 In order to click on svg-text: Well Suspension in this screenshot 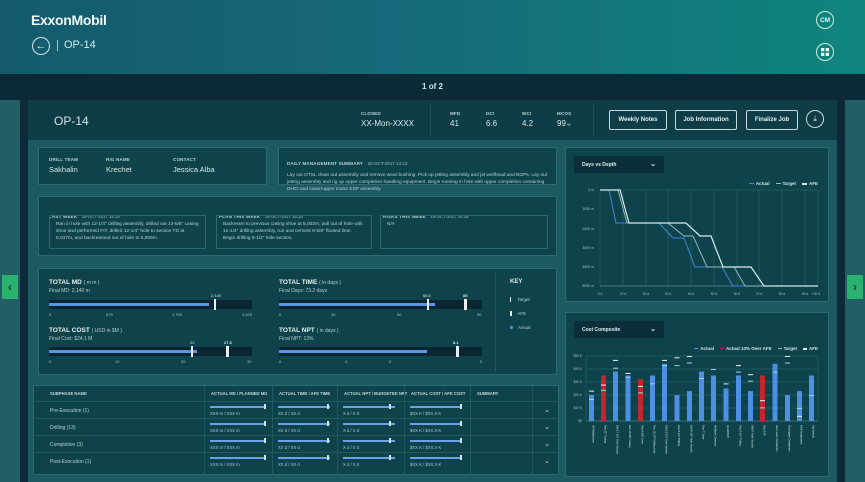, I will do `click(802, 435)`.